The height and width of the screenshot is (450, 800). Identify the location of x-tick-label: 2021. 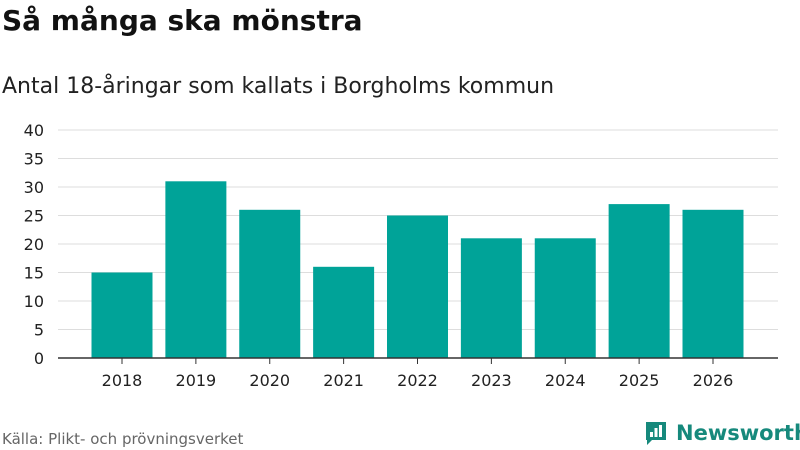
(343, 380).